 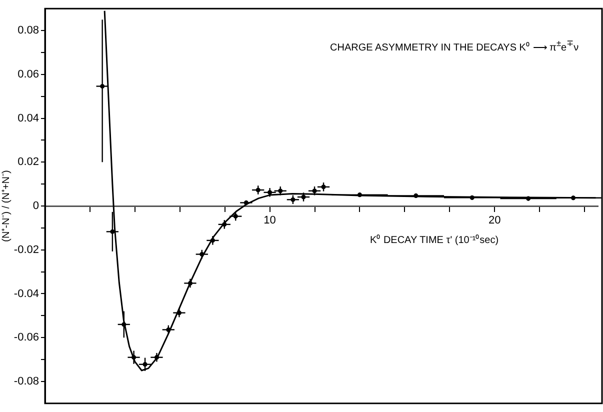 I want to click on y-tick-label: 0, so click(x=35, y=206).